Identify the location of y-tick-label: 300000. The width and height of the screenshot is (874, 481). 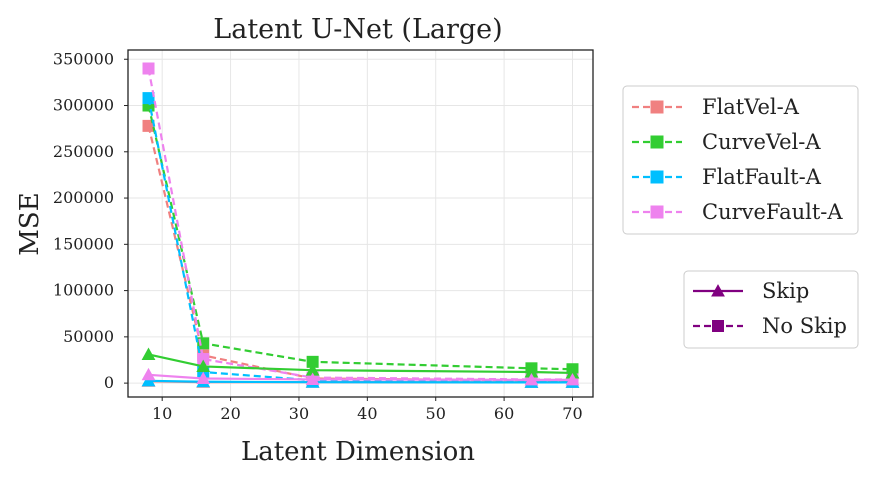
(83, 105).